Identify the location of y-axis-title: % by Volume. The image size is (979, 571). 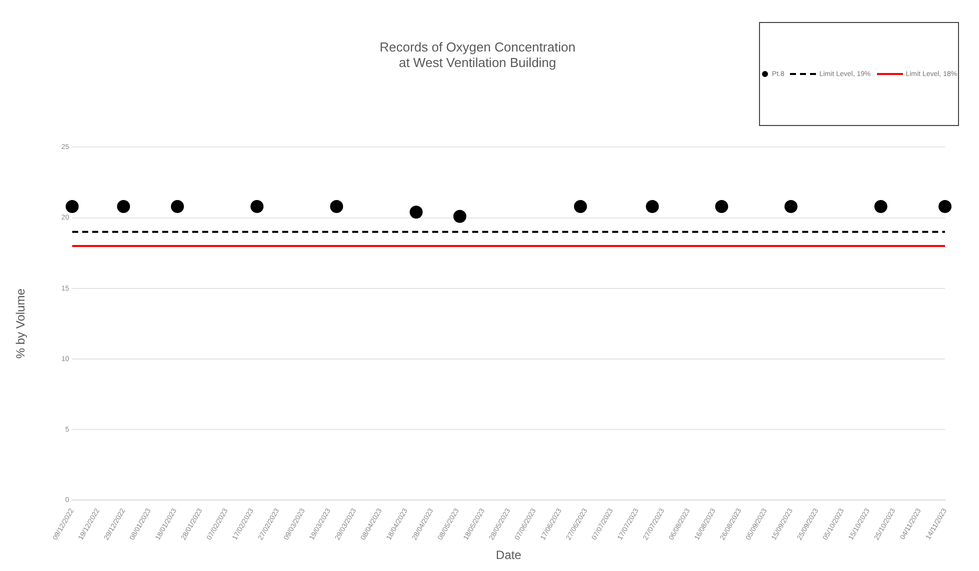
(21, 323).